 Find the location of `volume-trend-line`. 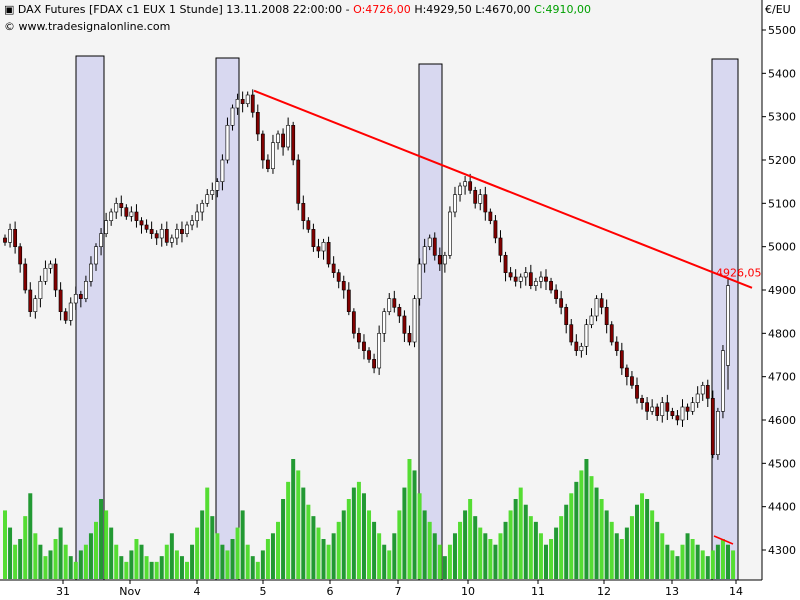

volume-trend-line is located at coordinates (723, 540).